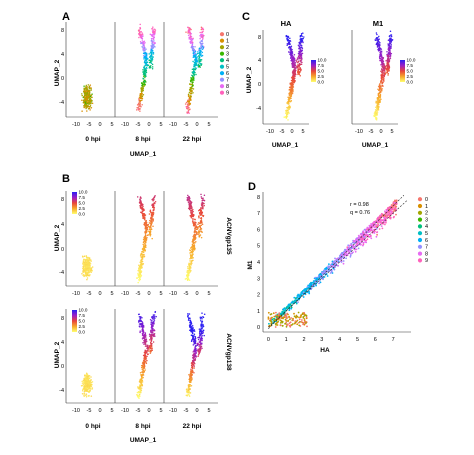  Describe the element at coordinates (286, 340) in the screenshot. I see `x-tick-label: 1` at that location.